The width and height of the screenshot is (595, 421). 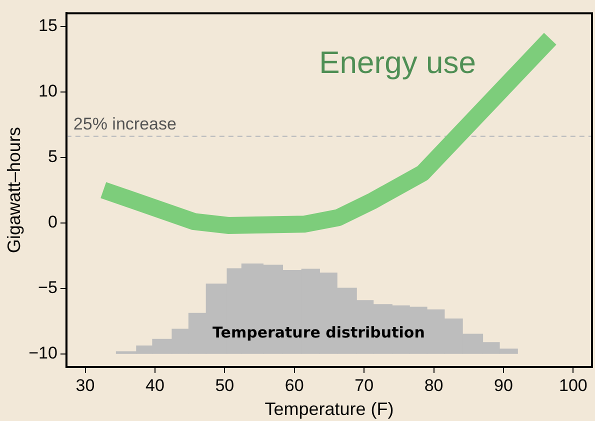 What do you see at coordinates (329, 409) in the screenshot?
I see `x-axis-title: Temperature (F)` at bounding box center [329, 409].